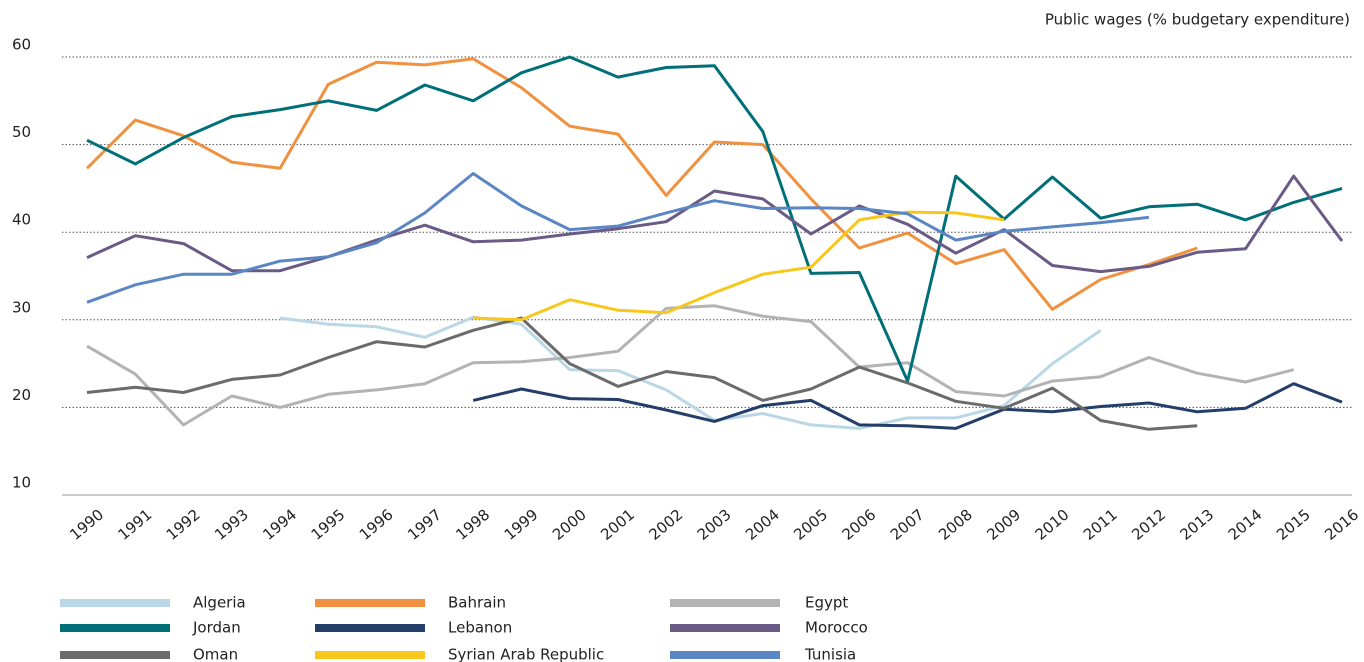  What do you see at coordinates (279, 524) in the screenshot?
I see `x-tick-label: 1994` at bounding box center [279, 524].